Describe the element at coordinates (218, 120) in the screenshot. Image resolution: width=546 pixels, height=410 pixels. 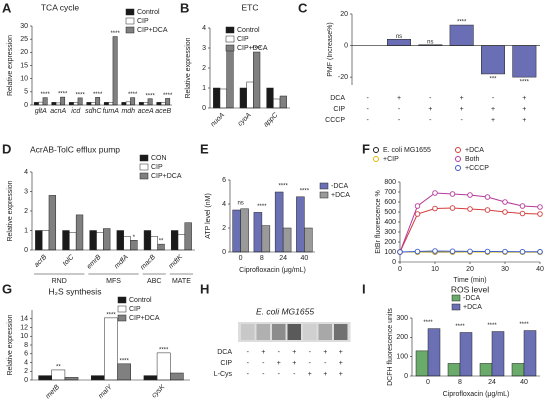
I see `x-tick-label: nuoA` at that location.